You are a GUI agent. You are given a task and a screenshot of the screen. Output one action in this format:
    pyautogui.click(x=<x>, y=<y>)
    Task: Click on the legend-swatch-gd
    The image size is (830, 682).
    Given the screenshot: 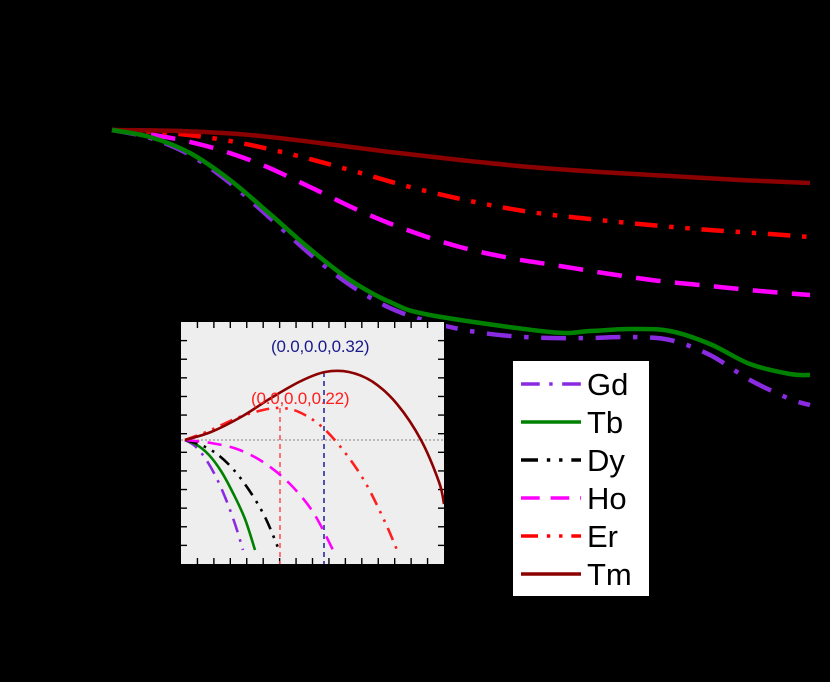 What is the action you would take?
    pyautogui.click(x=551, y=384)
    